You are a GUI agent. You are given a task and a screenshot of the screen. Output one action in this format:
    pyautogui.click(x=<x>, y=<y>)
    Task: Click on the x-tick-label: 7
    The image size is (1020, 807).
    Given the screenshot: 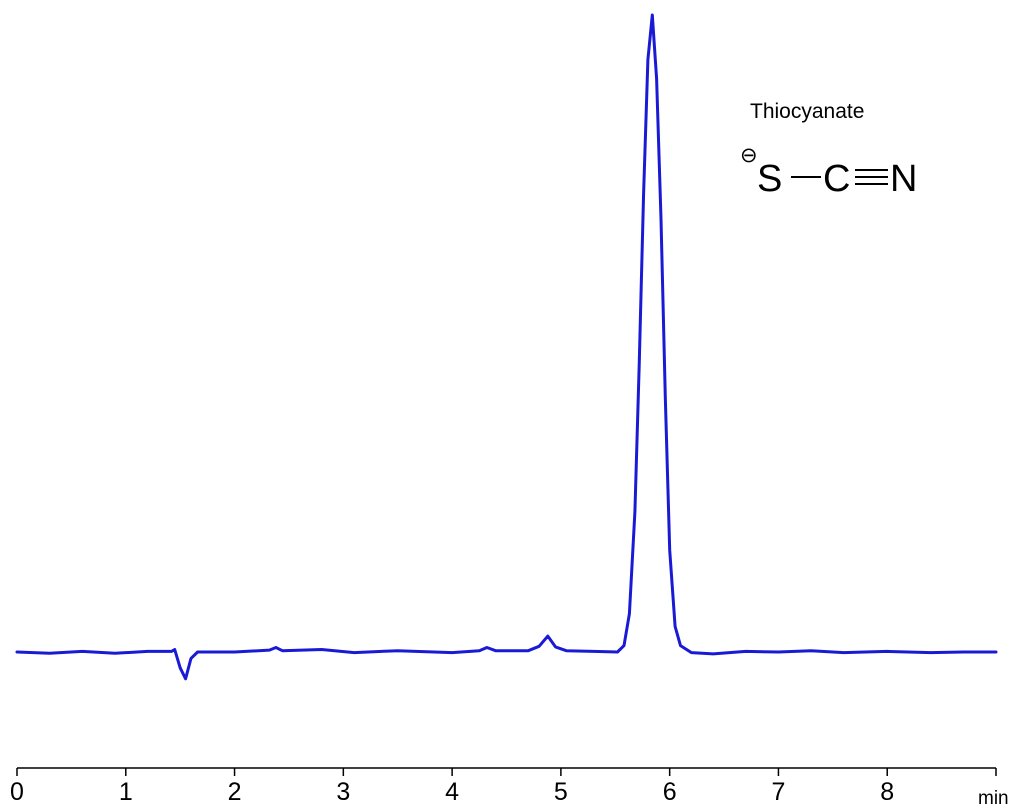 What is the action you would take?
    pyautogui.click(x=778, y=792)
    